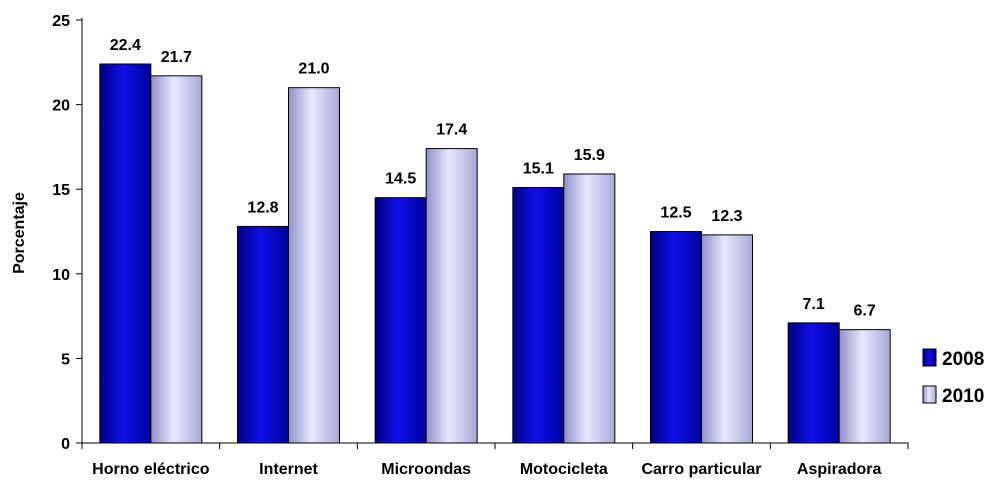 This screenshot has width=992, height=481. I want to click on x-category-label: Internet, so click(288, 469).